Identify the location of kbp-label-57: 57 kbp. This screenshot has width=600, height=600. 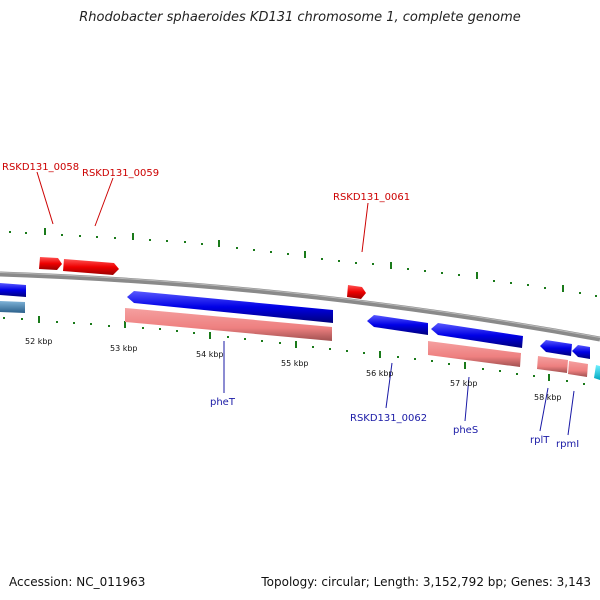
(464, 383).